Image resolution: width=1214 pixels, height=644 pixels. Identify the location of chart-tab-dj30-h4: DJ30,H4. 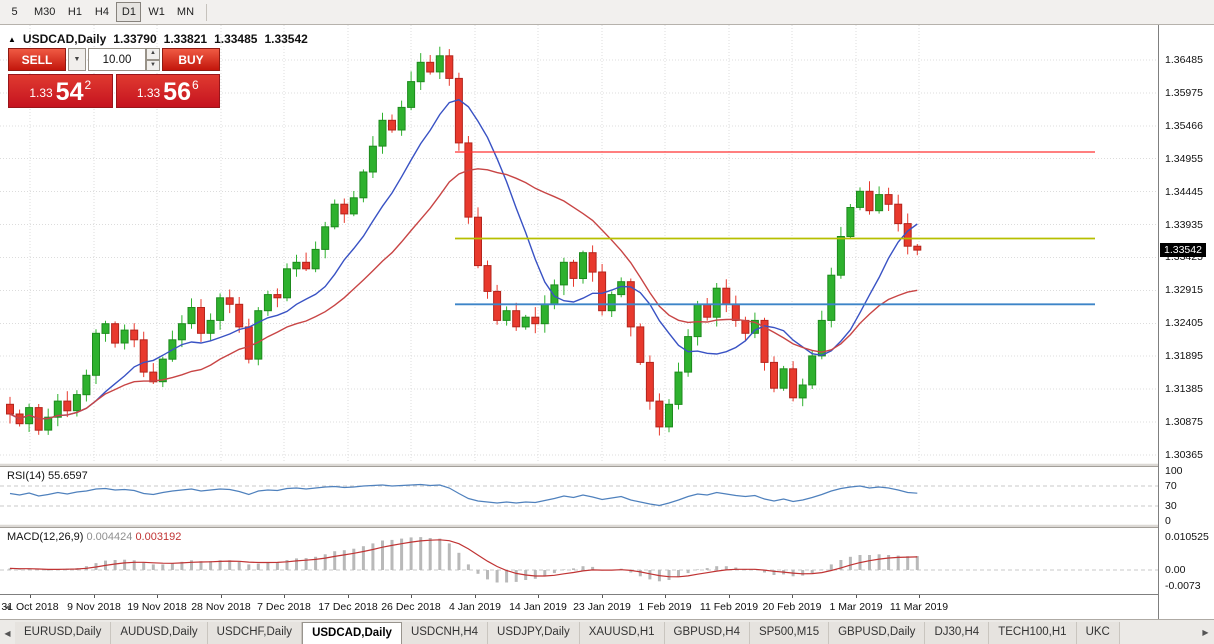
(957, 633).